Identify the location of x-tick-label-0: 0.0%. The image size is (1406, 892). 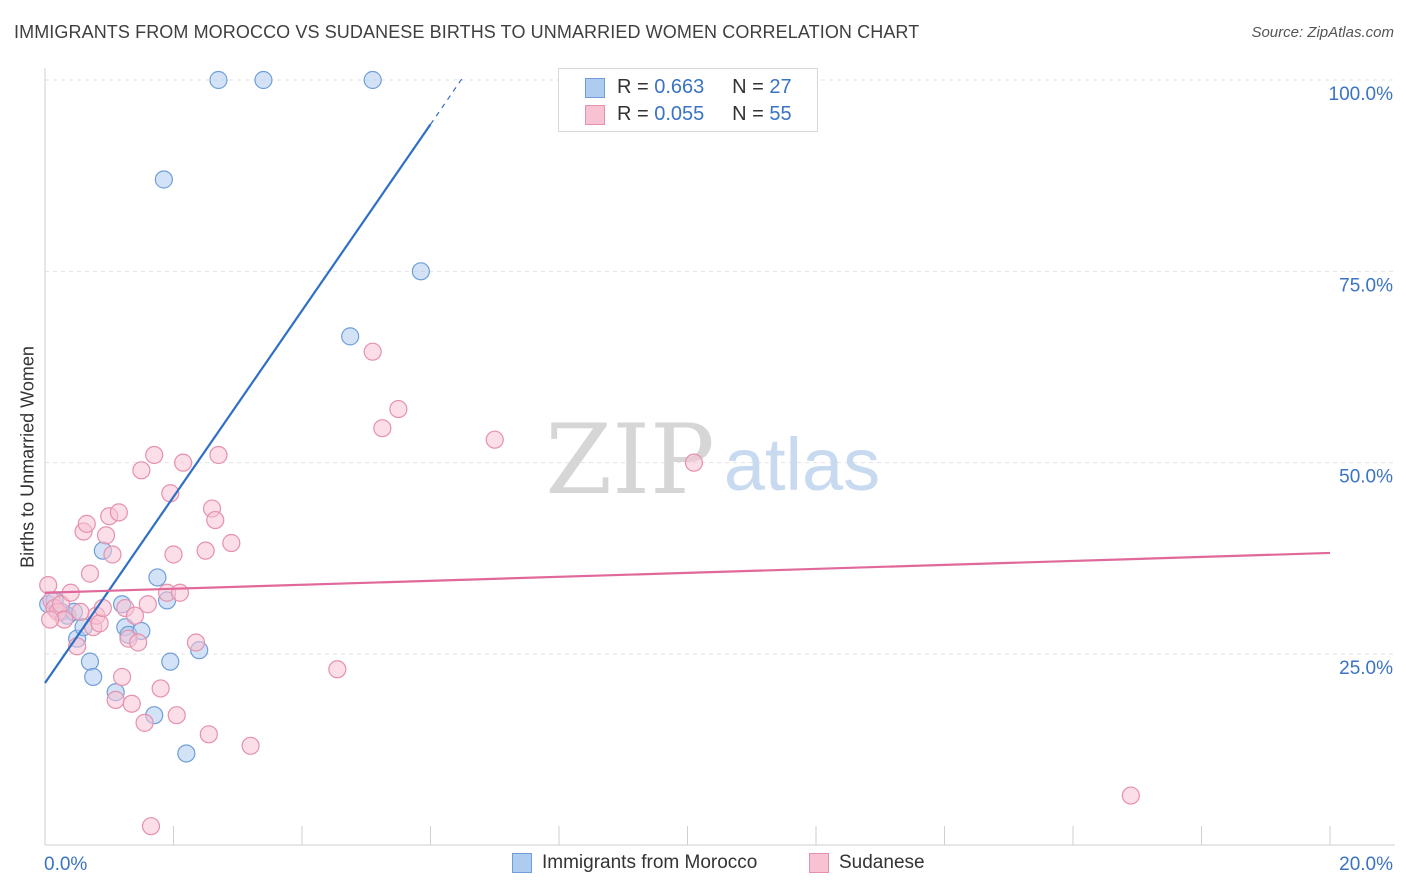
(65, 864).